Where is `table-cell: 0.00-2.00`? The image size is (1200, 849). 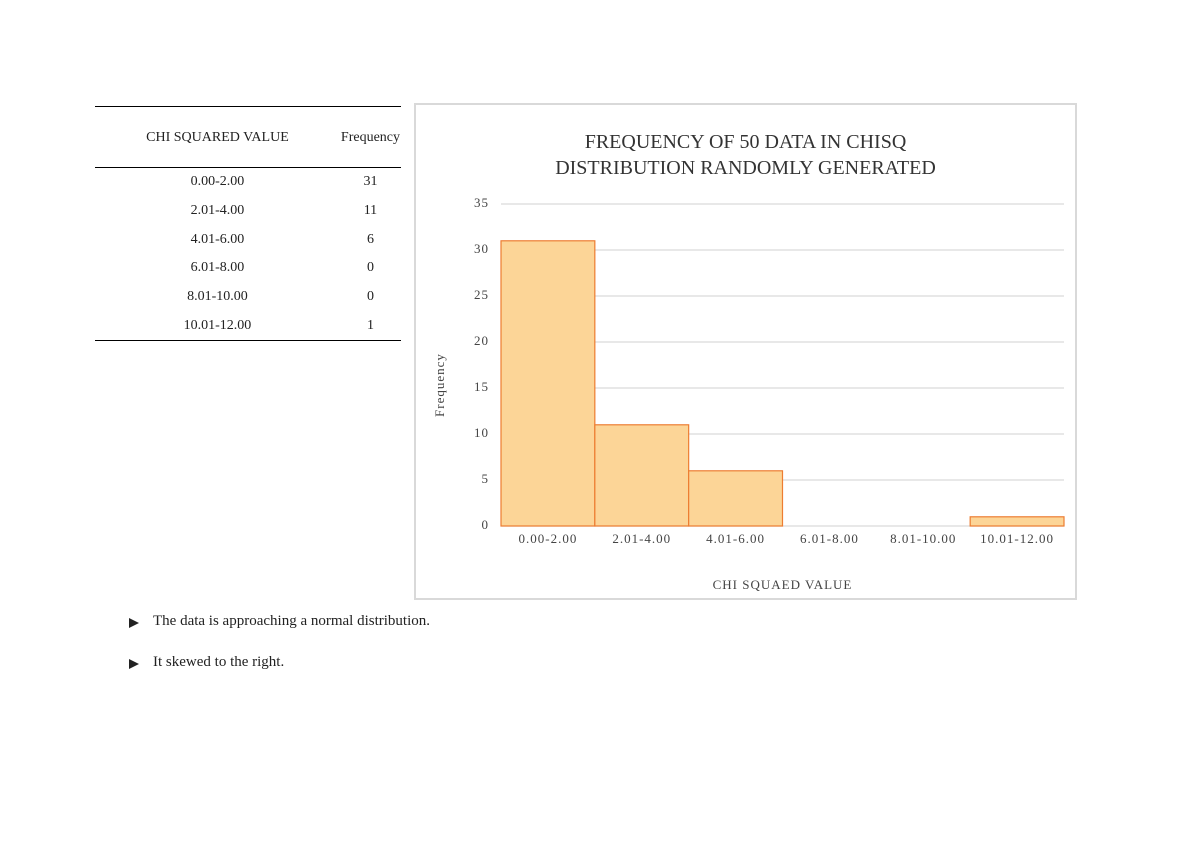 table-cell: 0.00-2.00 is located at coordinates (217, 182).